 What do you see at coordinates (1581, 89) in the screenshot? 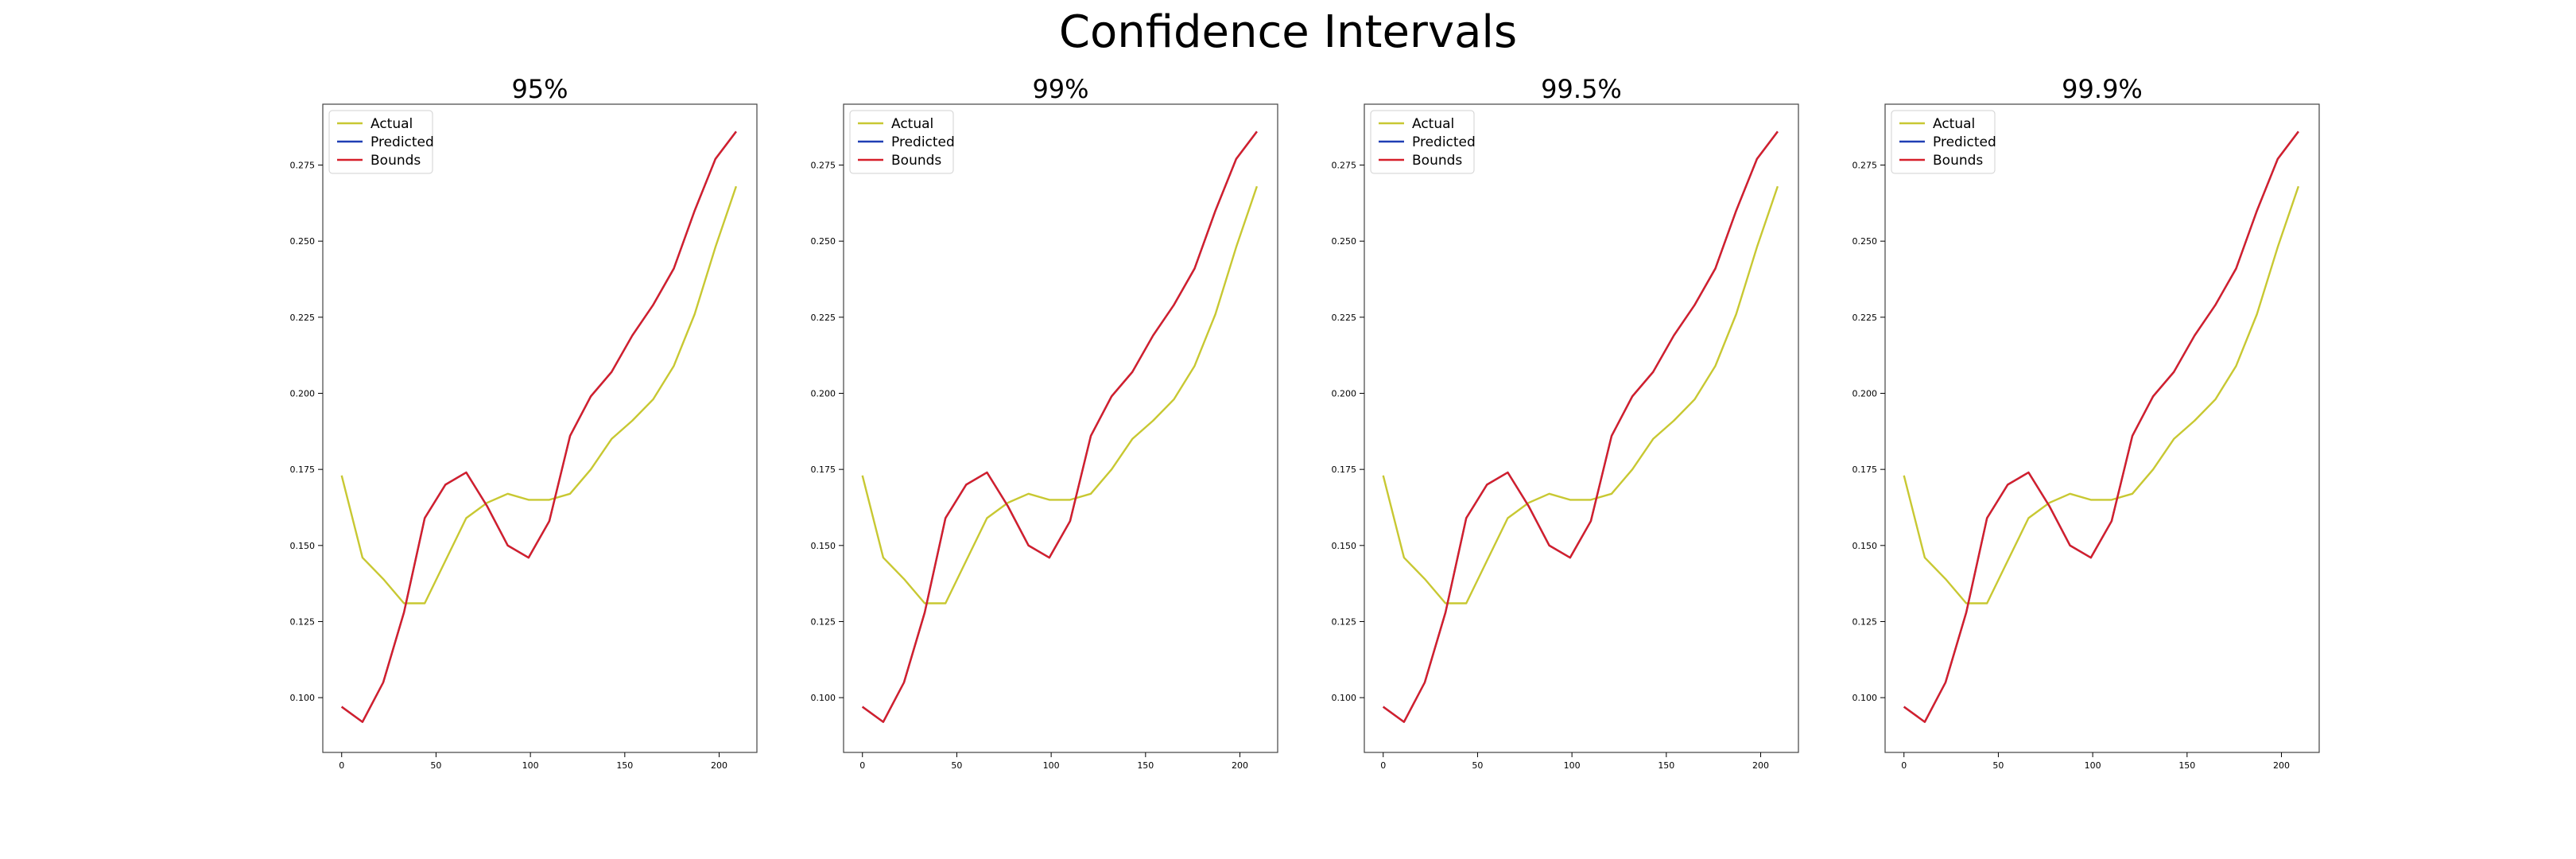
I see `panel-title: 99.5%` at bounding box center [1581, 89].